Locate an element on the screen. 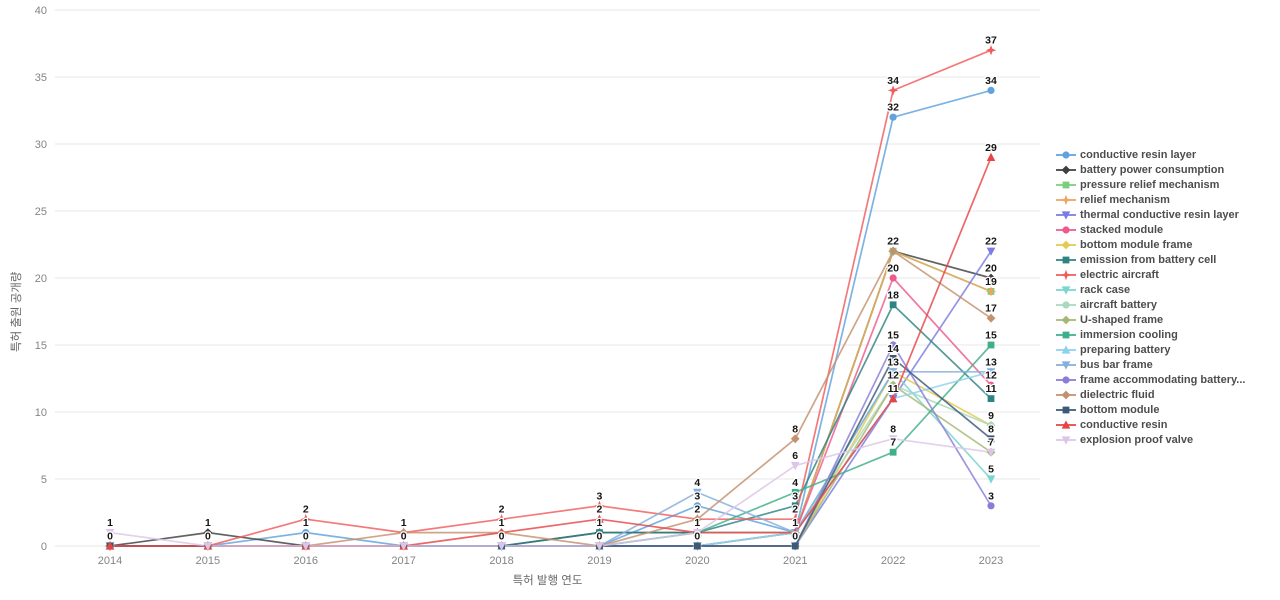  data-label: 3 is located at coordinates (991, 496).